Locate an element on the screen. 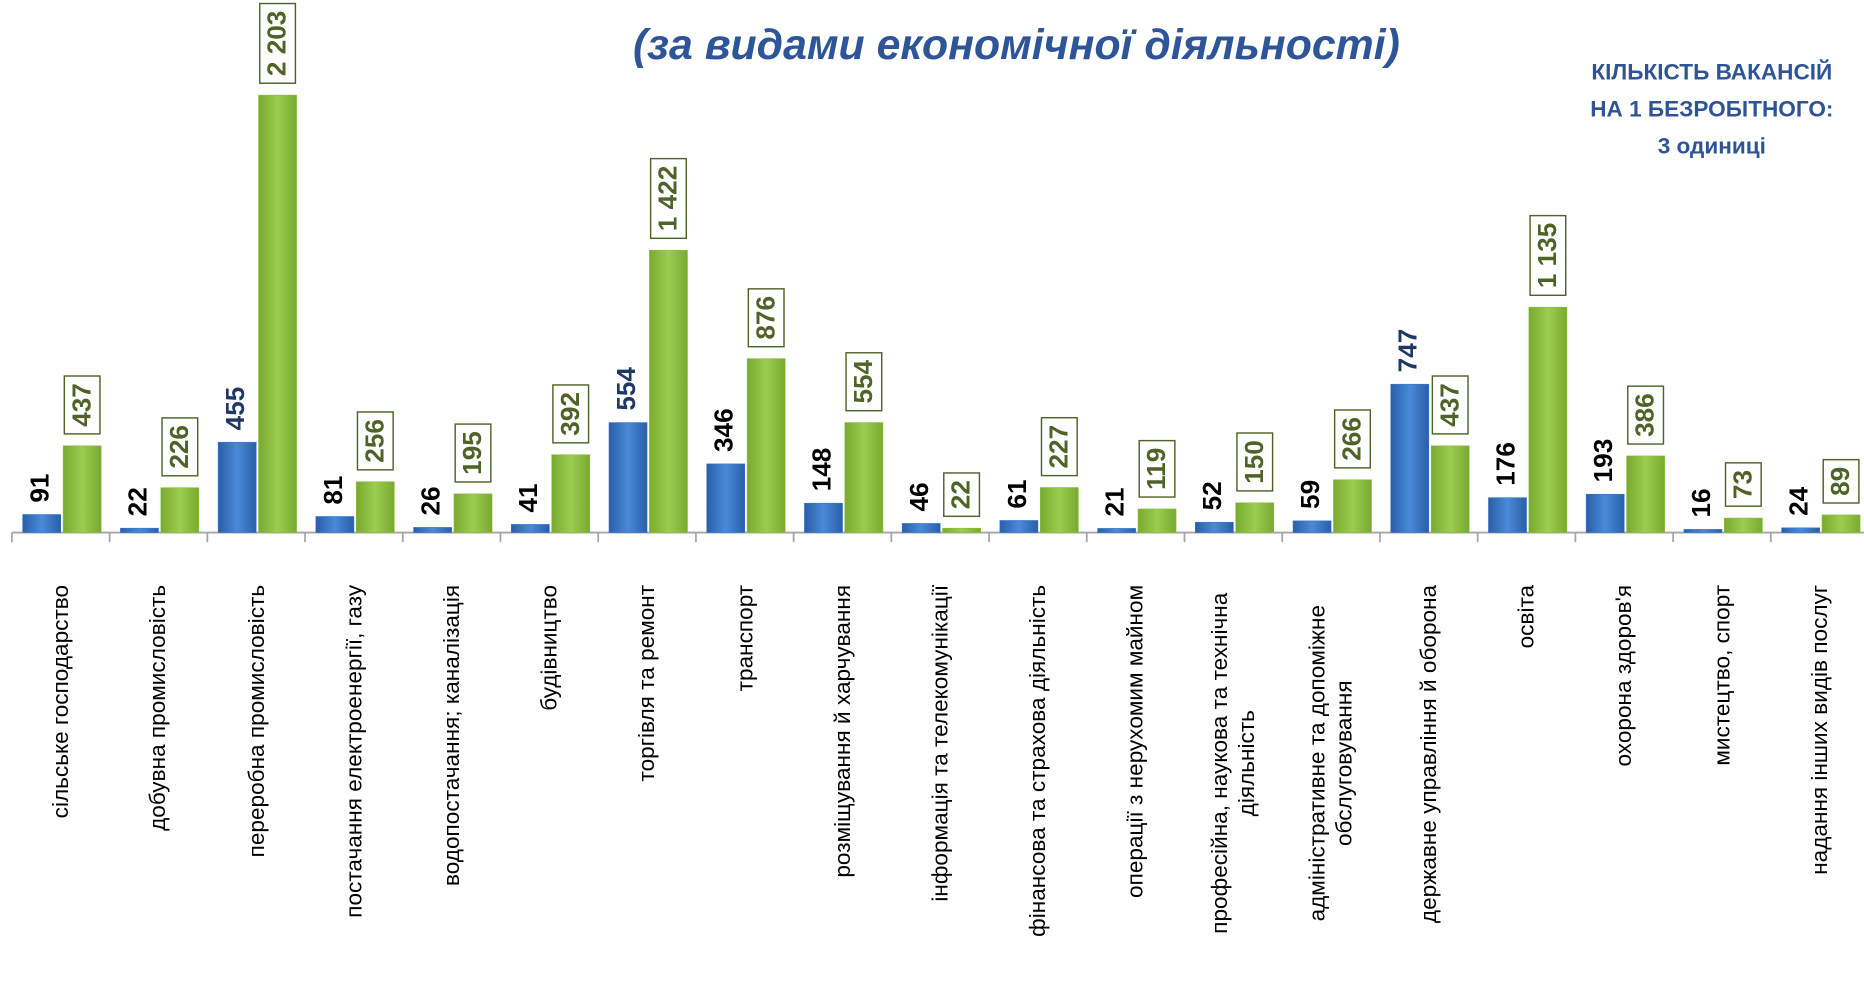 The height and width of the screenshot is (995, 1864). value-label: 437 is located at coordinates (81, 405).